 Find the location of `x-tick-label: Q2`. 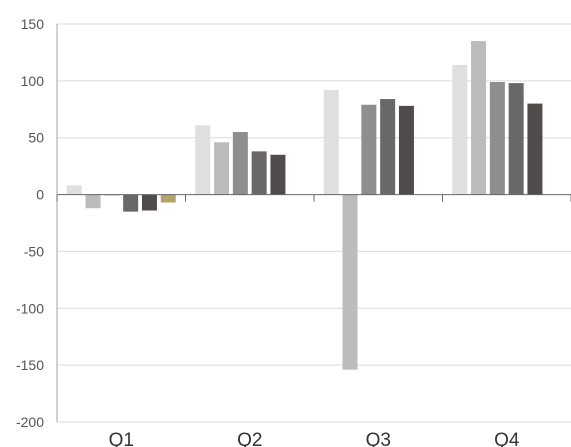

x-tick-label: Q2 is located at coordinates (249, 438).